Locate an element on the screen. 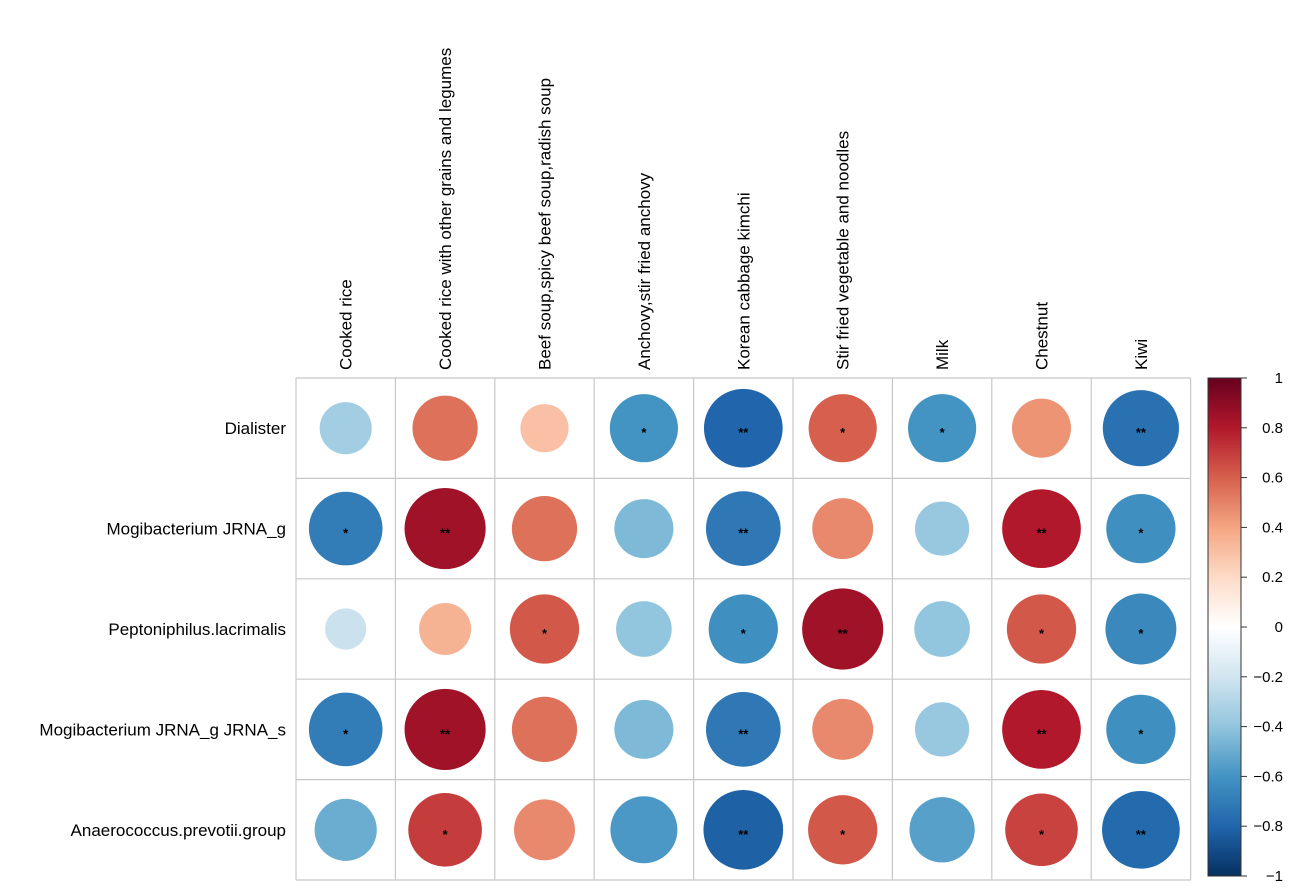 Image resolution: width=1299 pixels, height=891 pixels. row-label: Dialister is located at coordinates (256, 428).